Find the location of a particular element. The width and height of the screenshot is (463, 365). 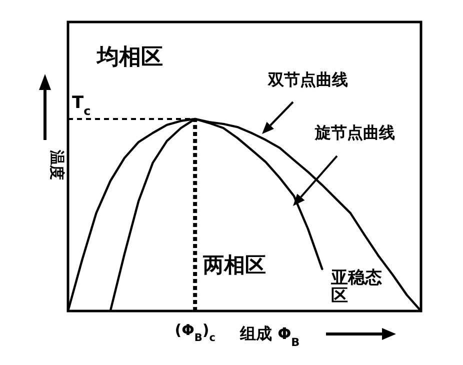

text: T$_{c}$ is located at coordinates (81, 105).